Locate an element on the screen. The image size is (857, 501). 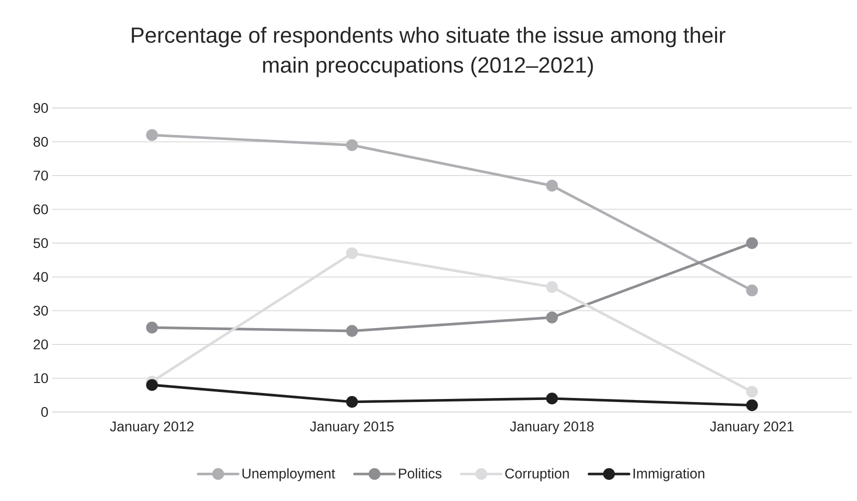
y-tick-label: 10 is located at coordinates (41, 378).